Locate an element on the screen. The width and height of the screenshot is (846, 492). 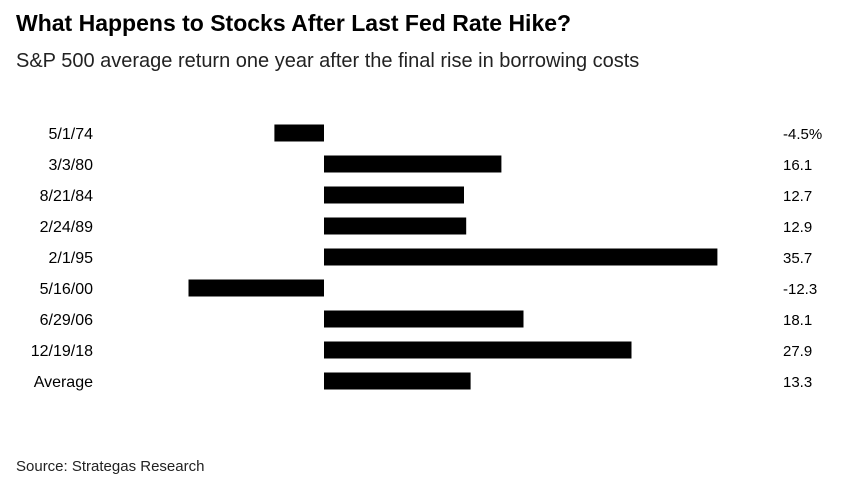
category-label: 5/16/00 is located at coordinates (66, 289).